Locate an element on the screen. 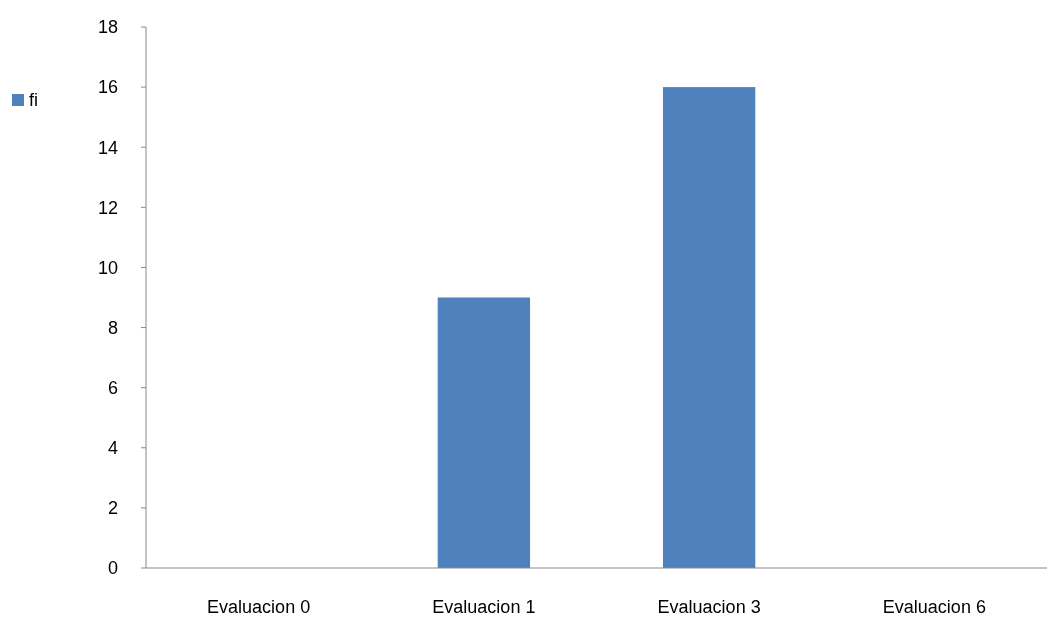 The width and height of the screenshot is (1051, 621). y-tick-label: 2 is located at coordinates (112, 508).